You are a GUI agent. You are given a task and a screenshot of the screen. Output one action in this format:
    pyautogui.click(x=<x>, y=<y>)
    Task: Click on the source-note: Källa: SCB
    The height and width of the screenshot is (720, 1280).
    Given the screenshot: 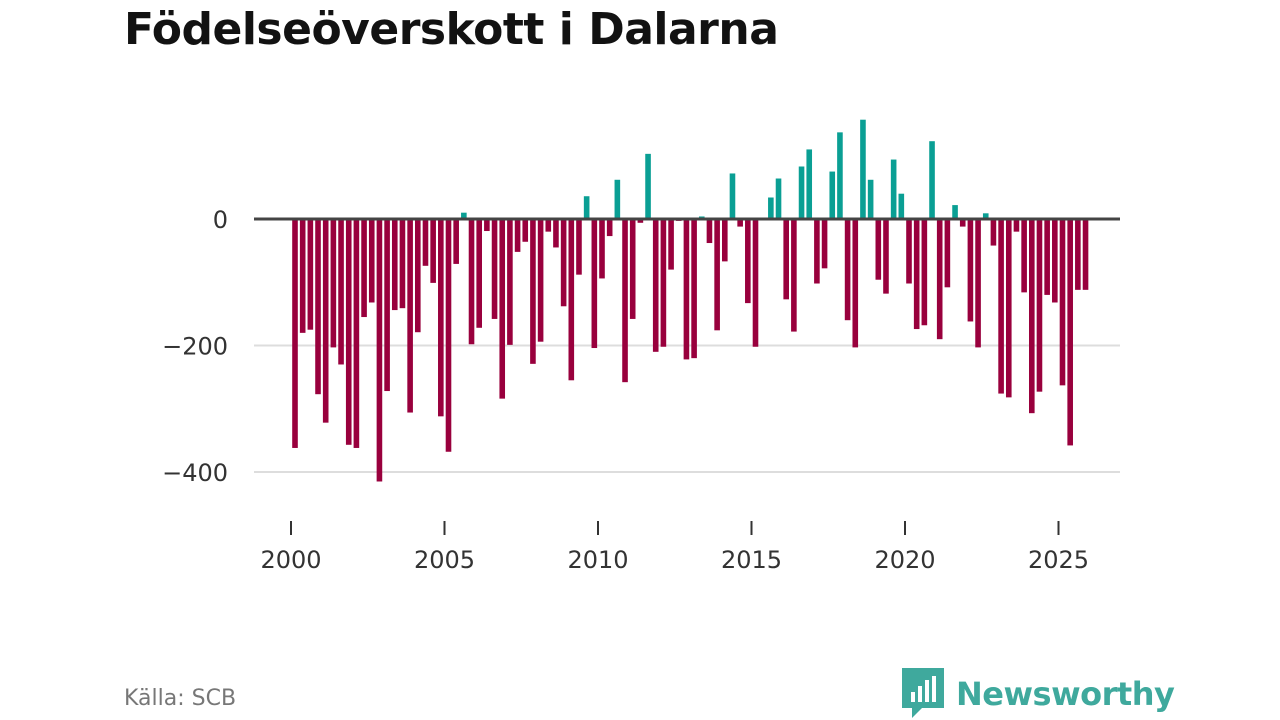 What is the action you would take?
    pyautogui.click(x=180, y=698)
    